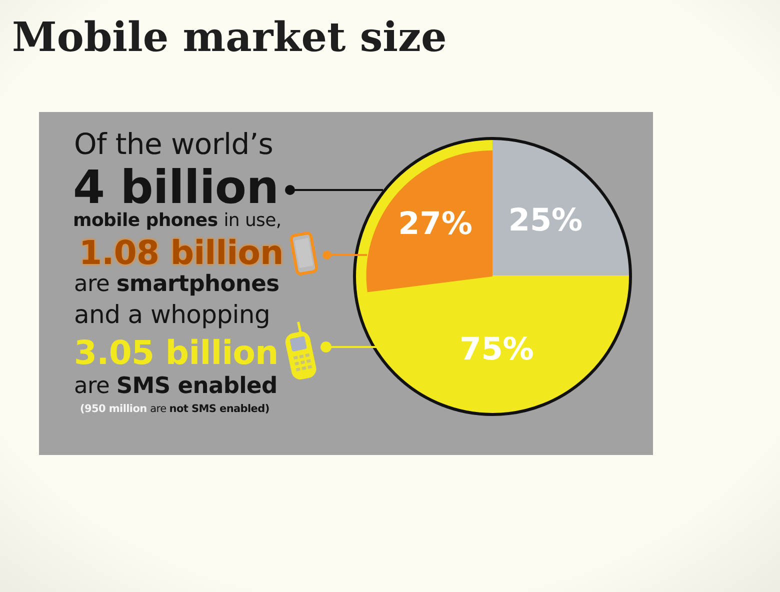  What do you see at coordinates (177, 220) in the screenshot?
I see `text: mobile phones in use,` at bounding box center [177, 220].